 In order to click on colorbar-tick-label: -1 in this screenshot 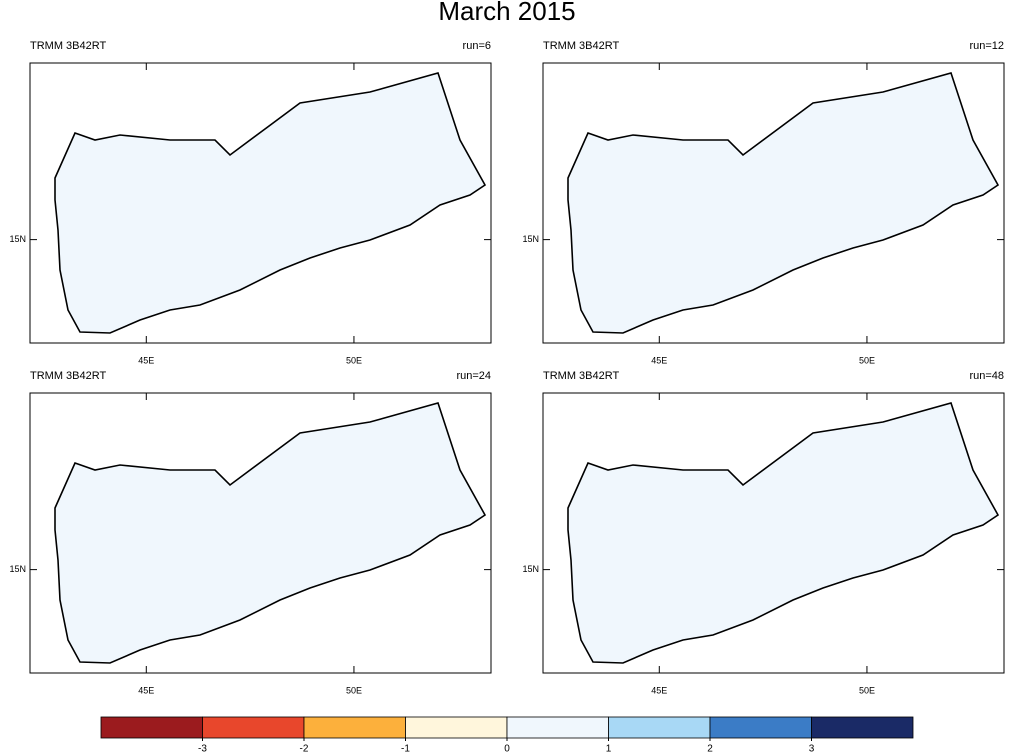, I will do `click(405, 749)`.